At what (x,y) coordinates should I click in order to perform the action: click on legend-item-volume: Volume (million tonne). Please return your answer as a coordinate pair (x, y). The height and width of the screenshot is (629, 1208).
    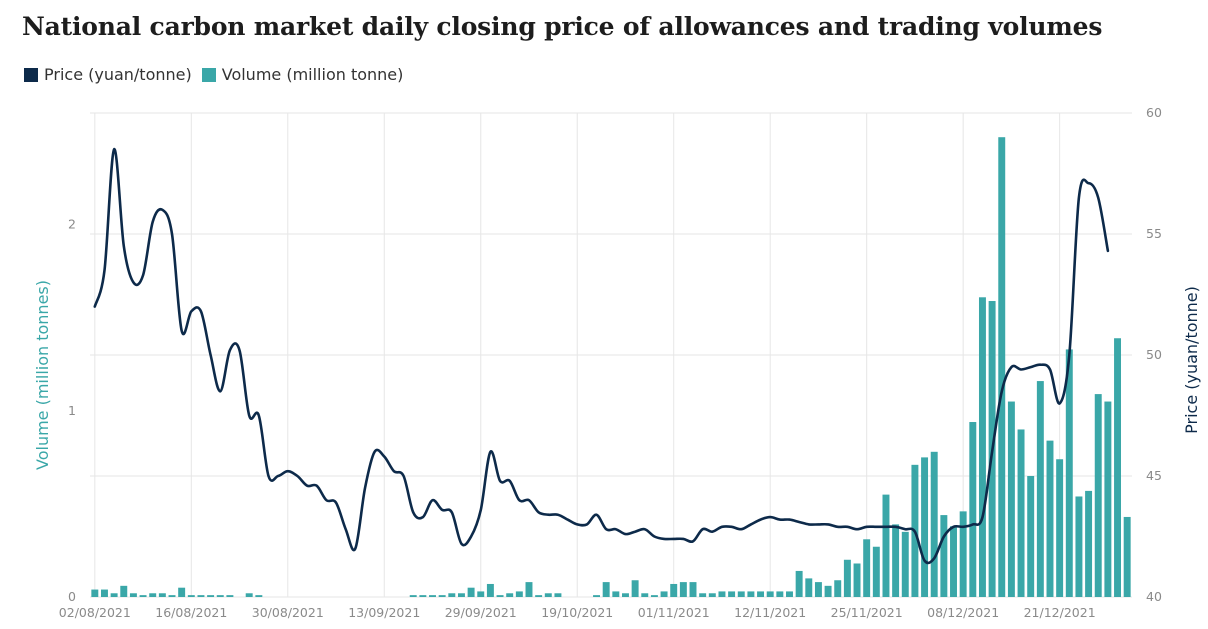
    Looking at the image, I should click on (302, 74).